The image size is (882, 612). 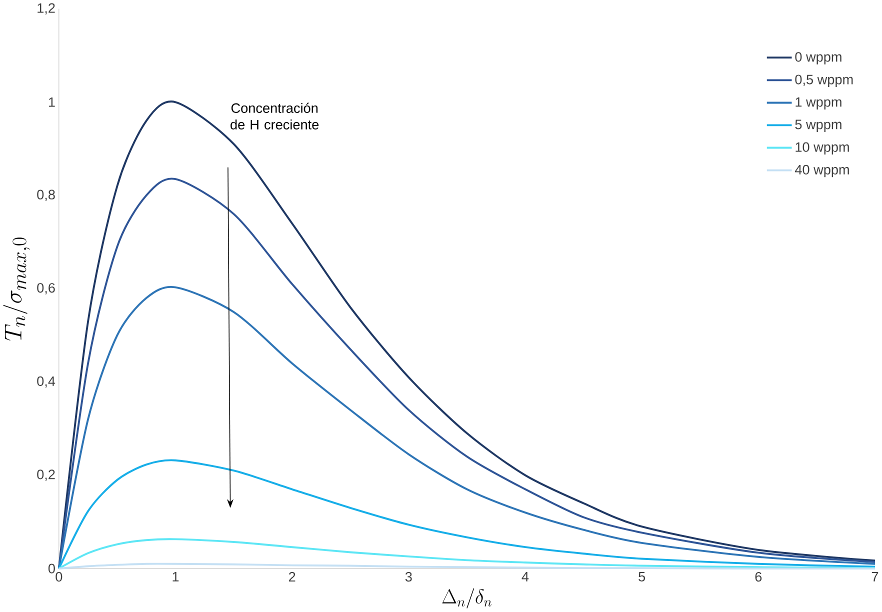 I want to click on legend-label: 0,5 wppm, so click(x=824, y=81).